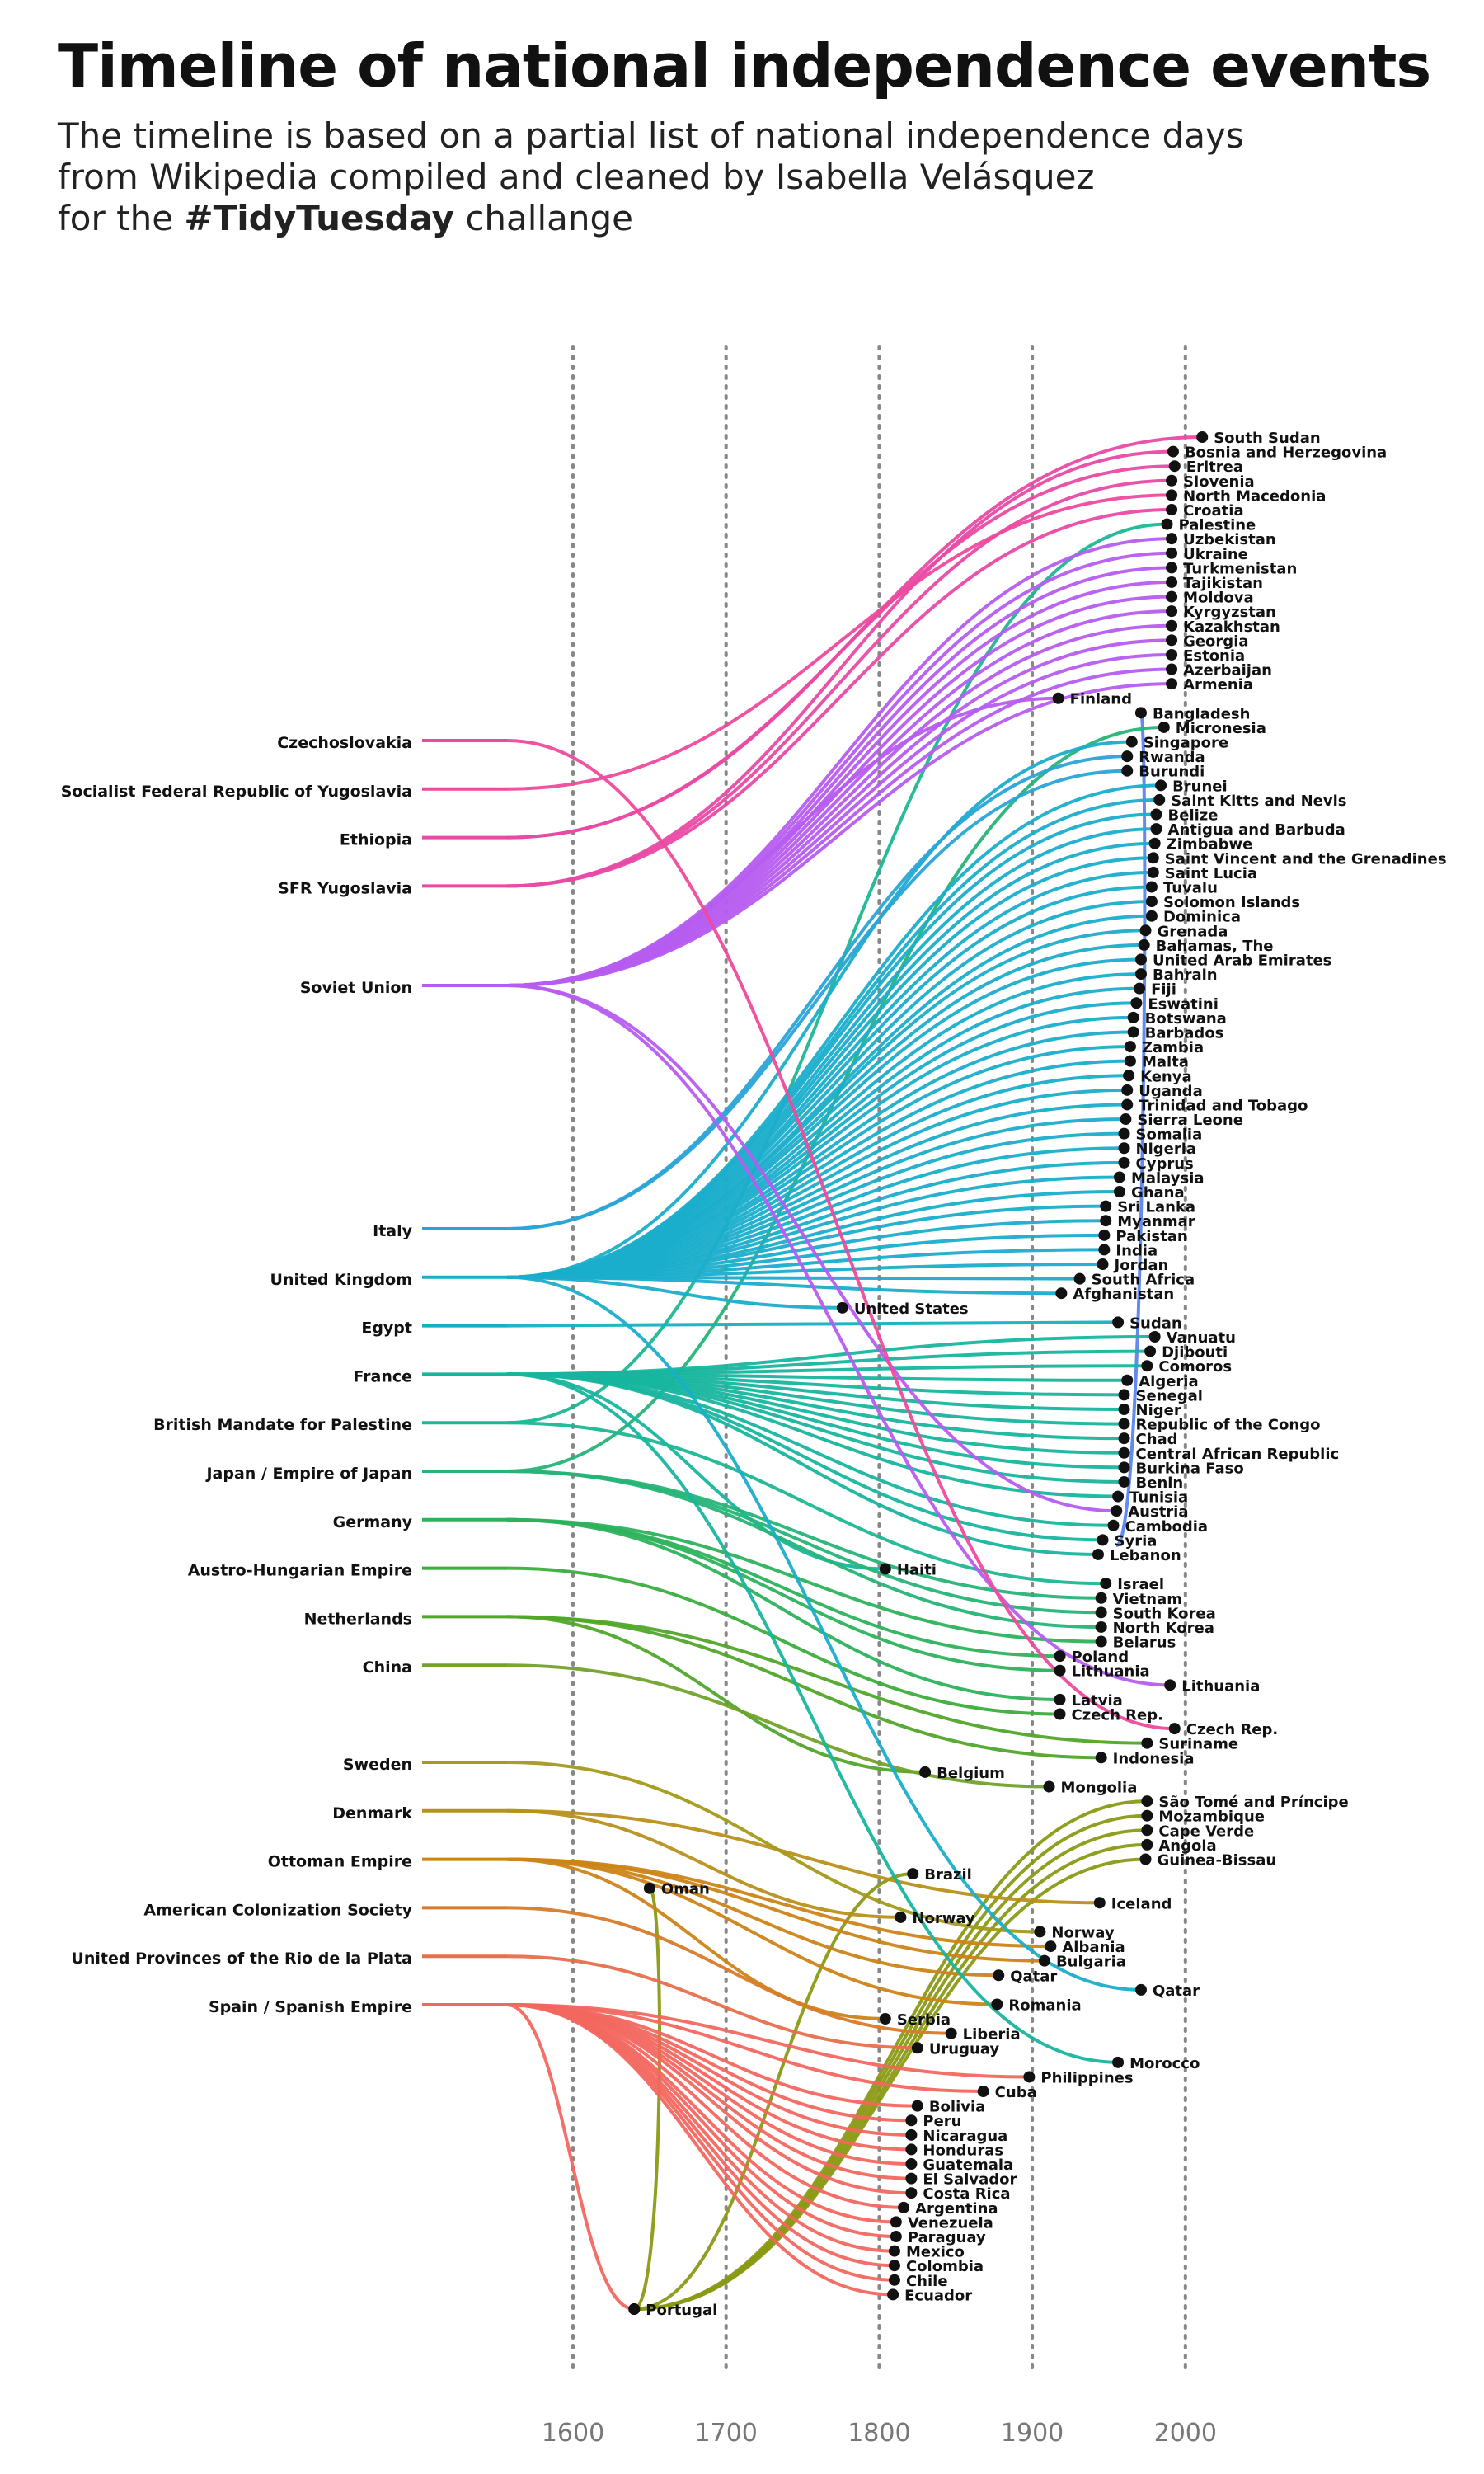  I want to click on origin-label-austro-hungarian-empire: Austro-Hungarian Empire, so click(300, 1571).